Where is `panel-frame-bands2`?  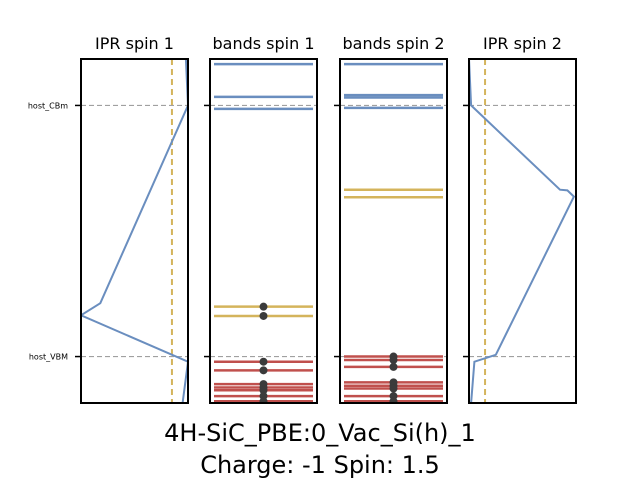 panel-frame-bands2 is located at coordinates (393, 231).